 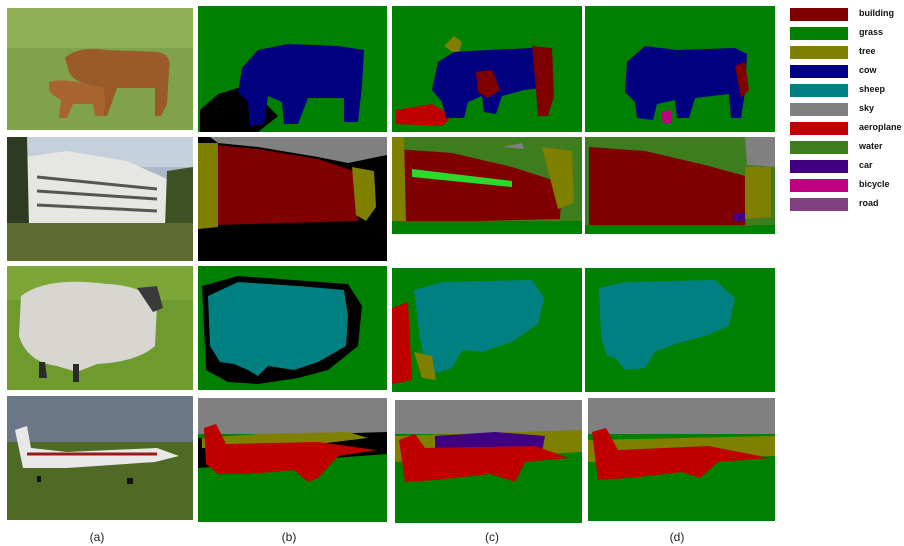 I want to click on result-d-aeroplane, so click(x=681, y=459).